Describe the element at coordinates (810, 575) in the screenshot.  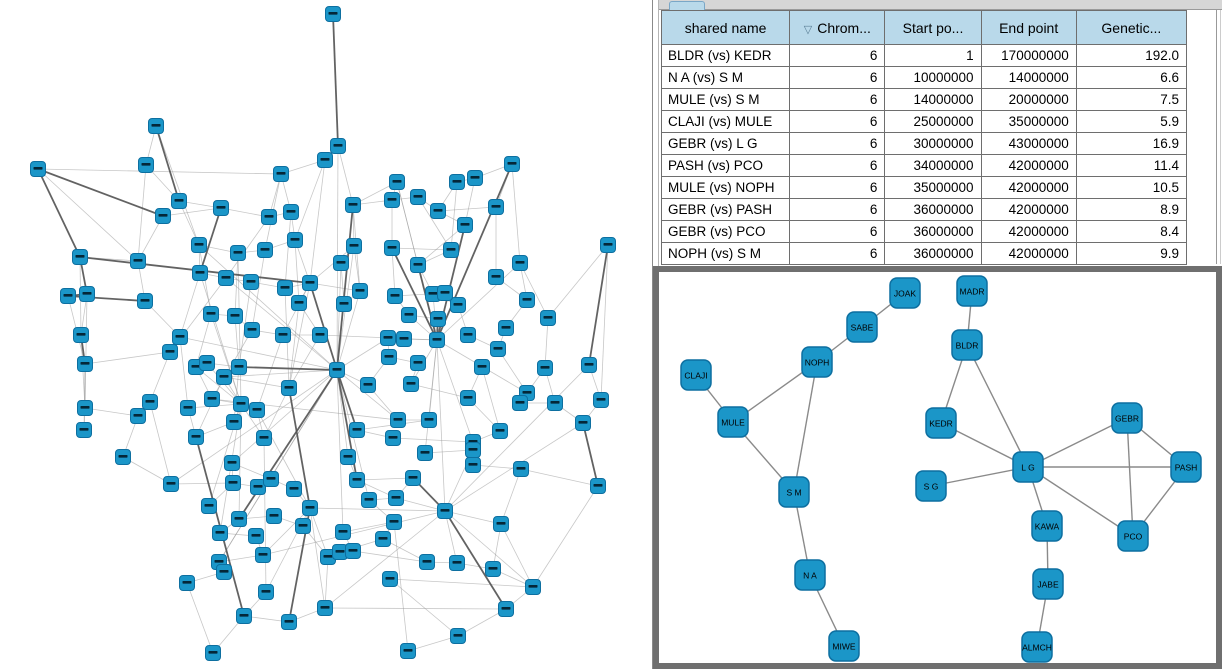
I see `network-node-n-a: N A` at that location.